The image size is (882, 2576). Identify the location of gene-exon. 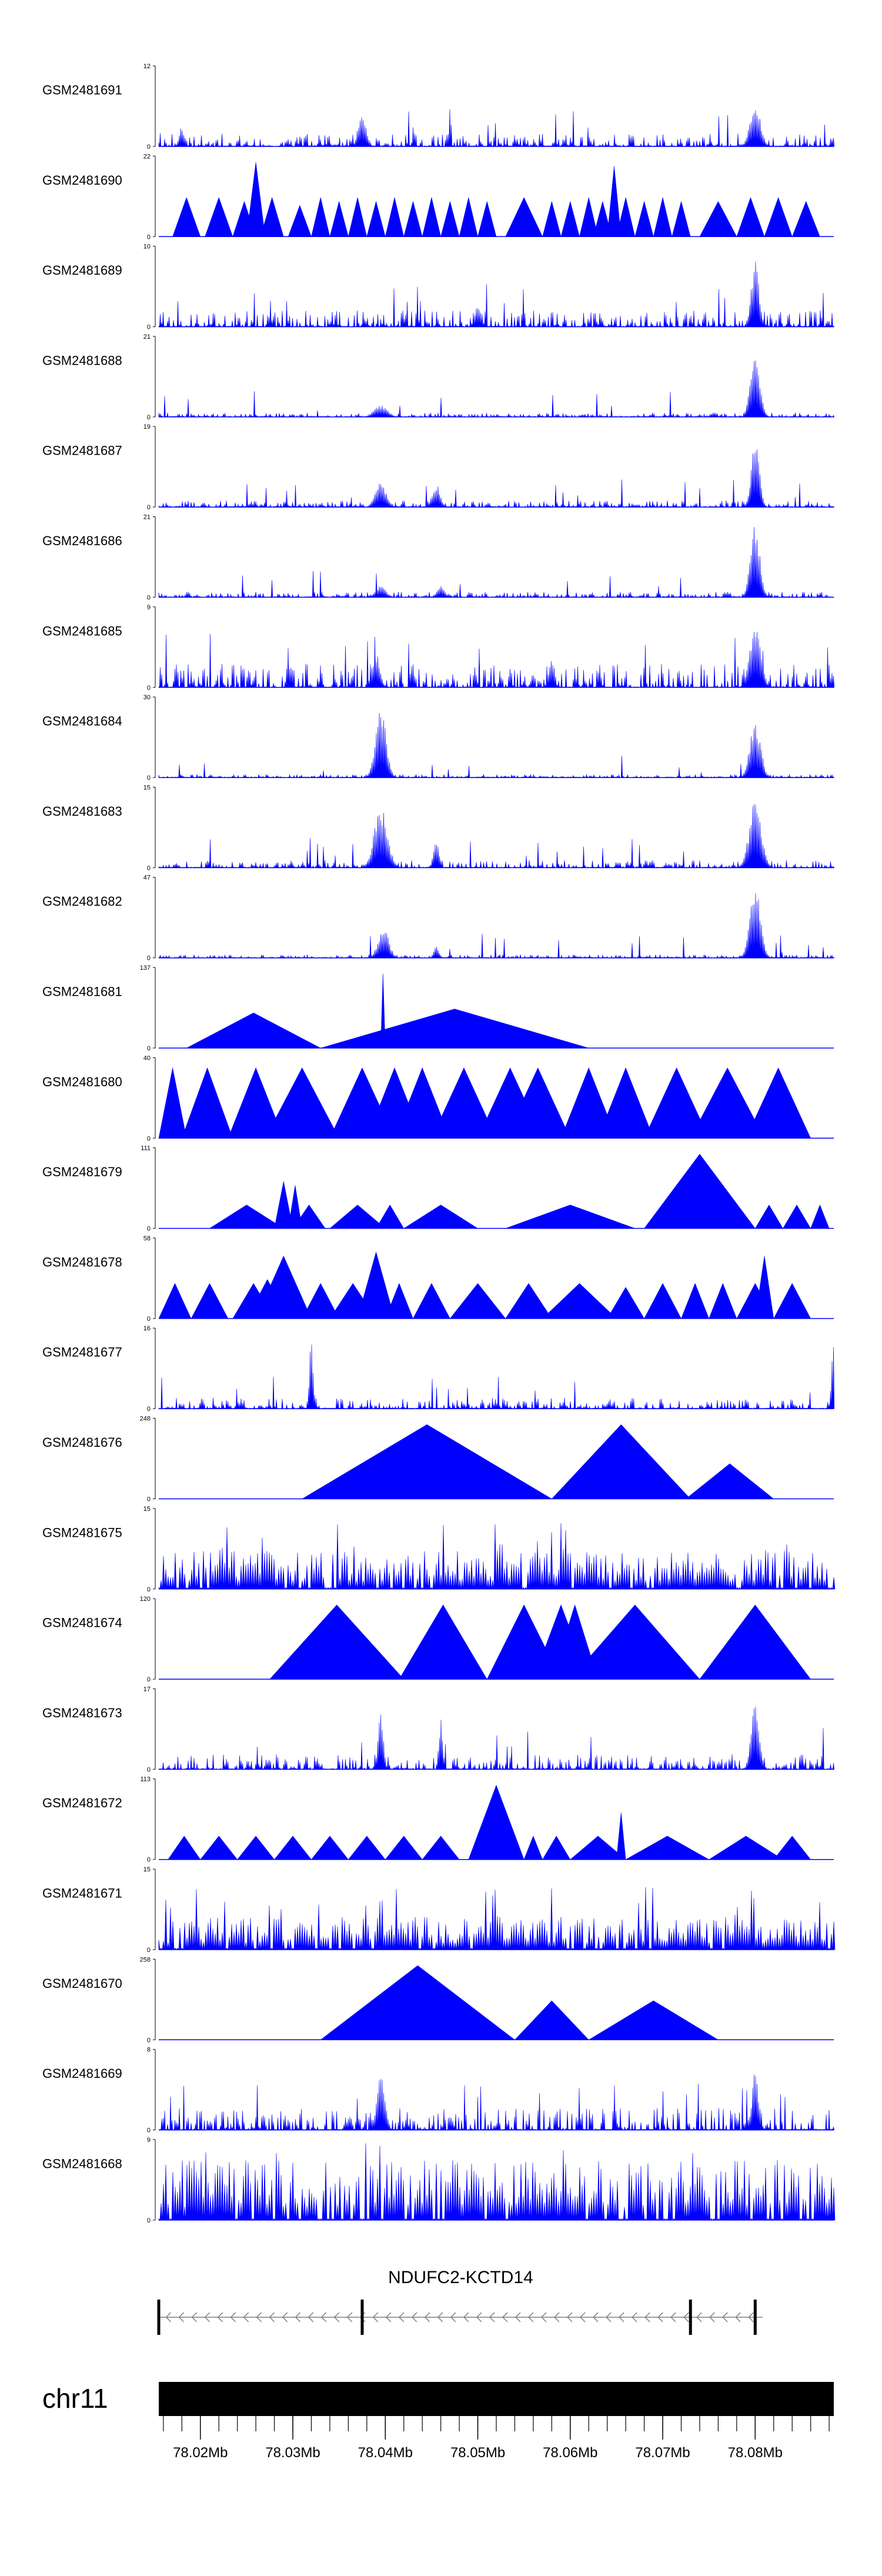
(755, 2317).